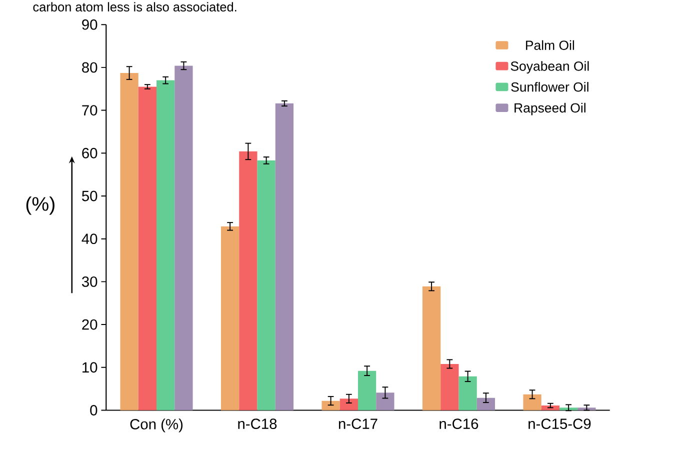 This screenshot has height=452, width=673. Describe the element at coordinates (358, 424) in the screenshot. I see `x-tick-label: n-C17` at that location.